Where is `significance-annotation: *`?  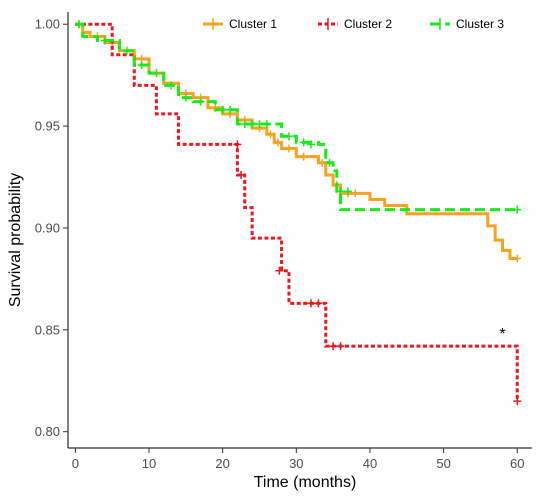
significance-annotation: * is located at coordinates (502, 334).